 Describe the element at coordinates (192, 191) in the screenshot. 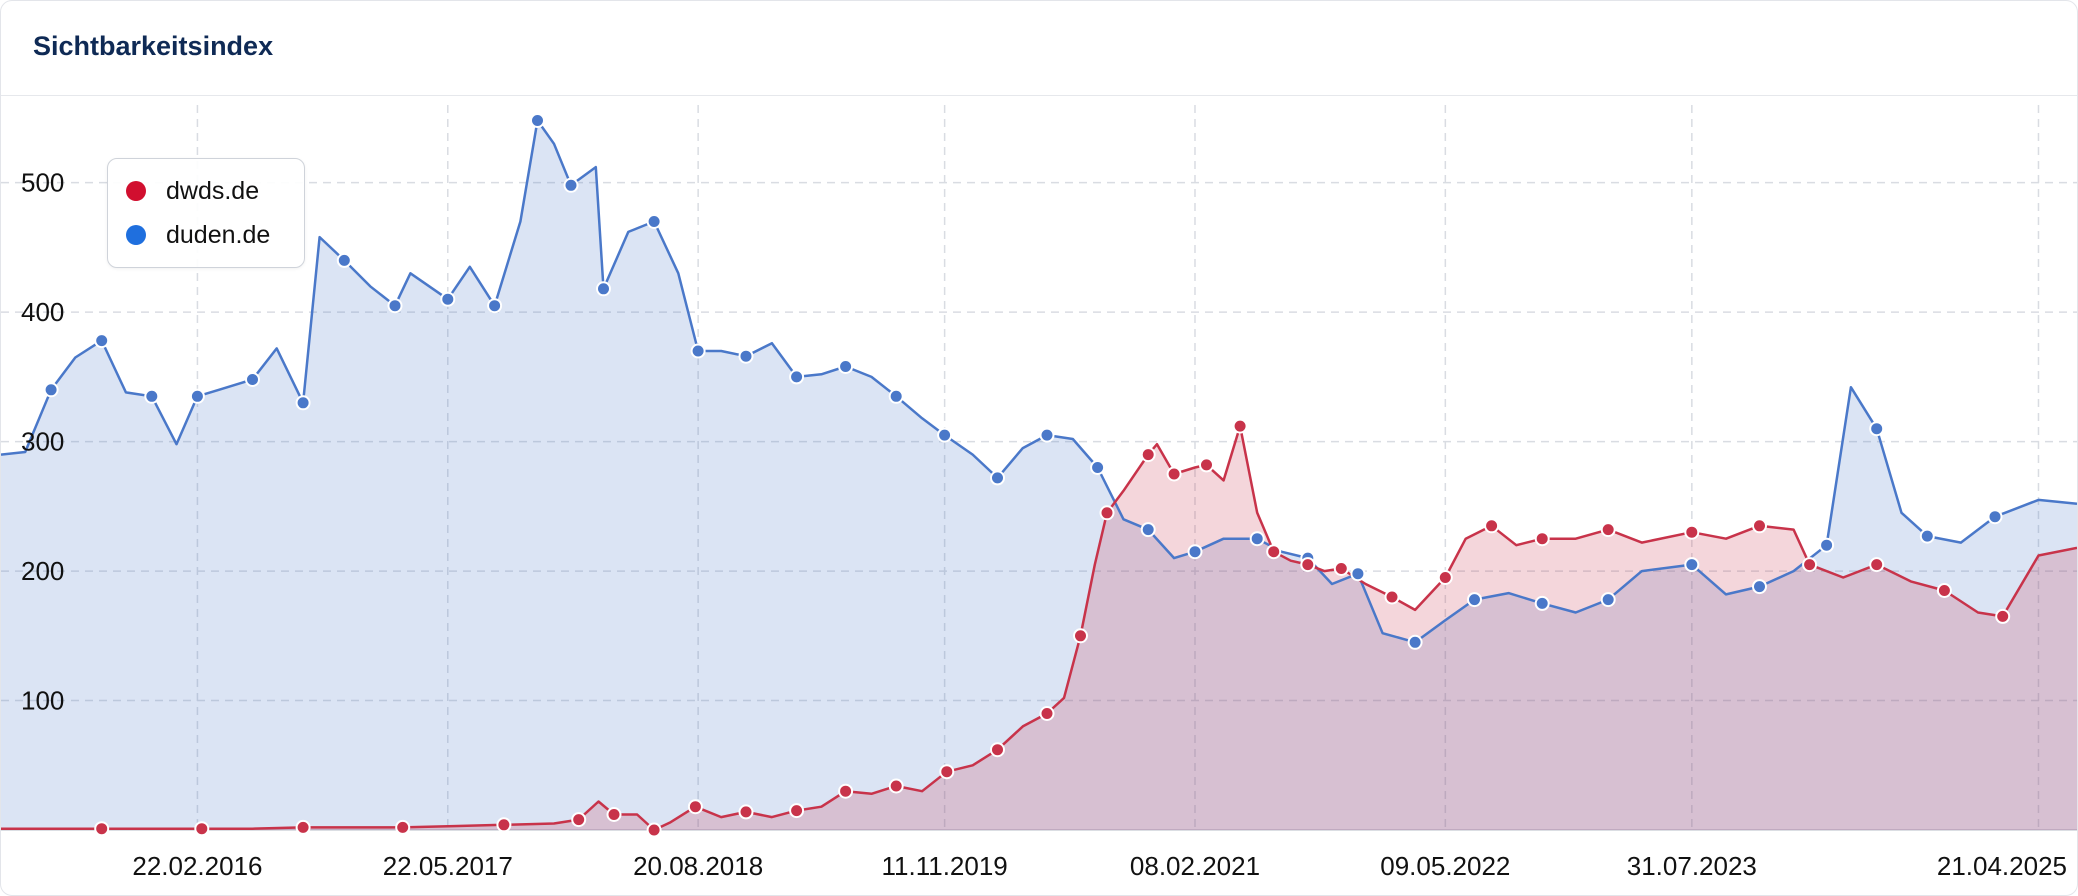

I see `legend-item-dwds: dwds.de` at that location.